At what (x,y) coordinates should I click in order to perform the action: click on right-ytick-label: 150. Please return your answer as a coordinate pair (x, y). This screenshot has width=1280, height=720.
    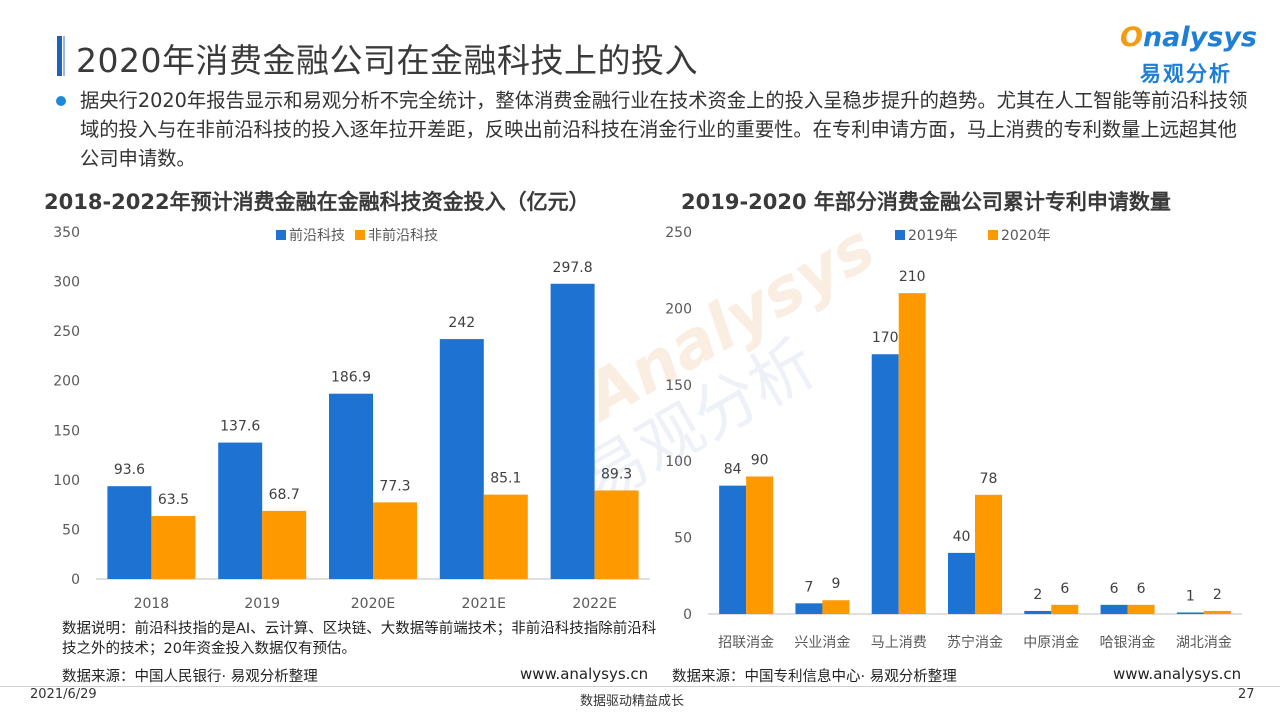
    Looking at the image, I should click on (678, 386).